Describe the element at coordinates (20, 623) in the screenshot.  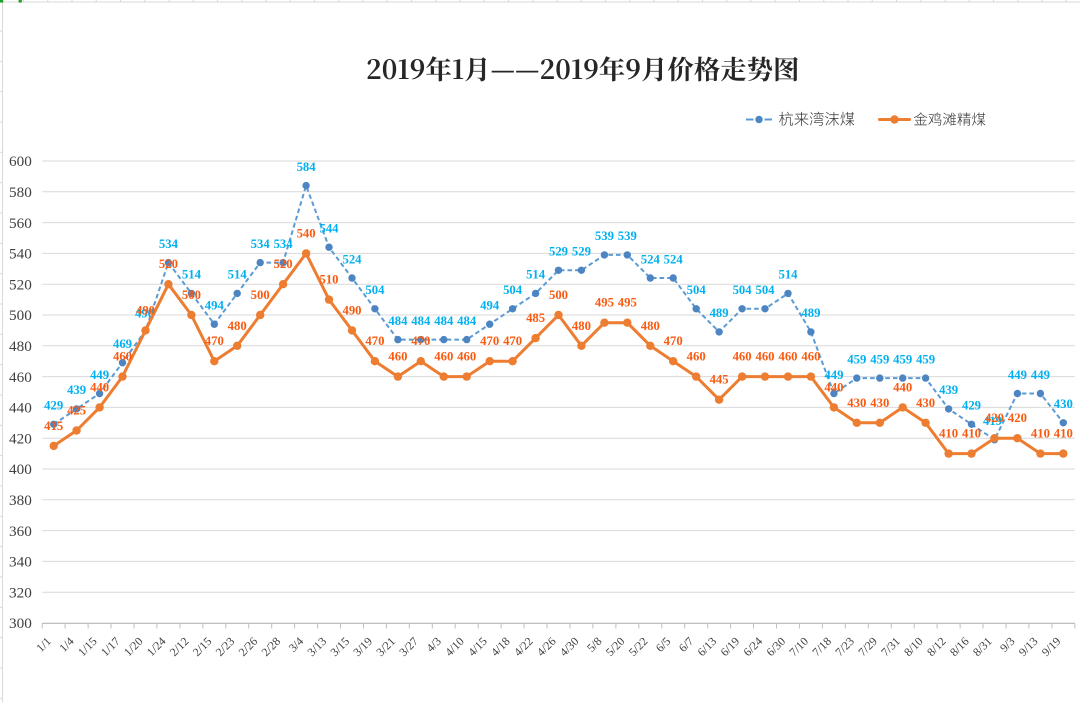
I see `svg-text: 300` at that location.